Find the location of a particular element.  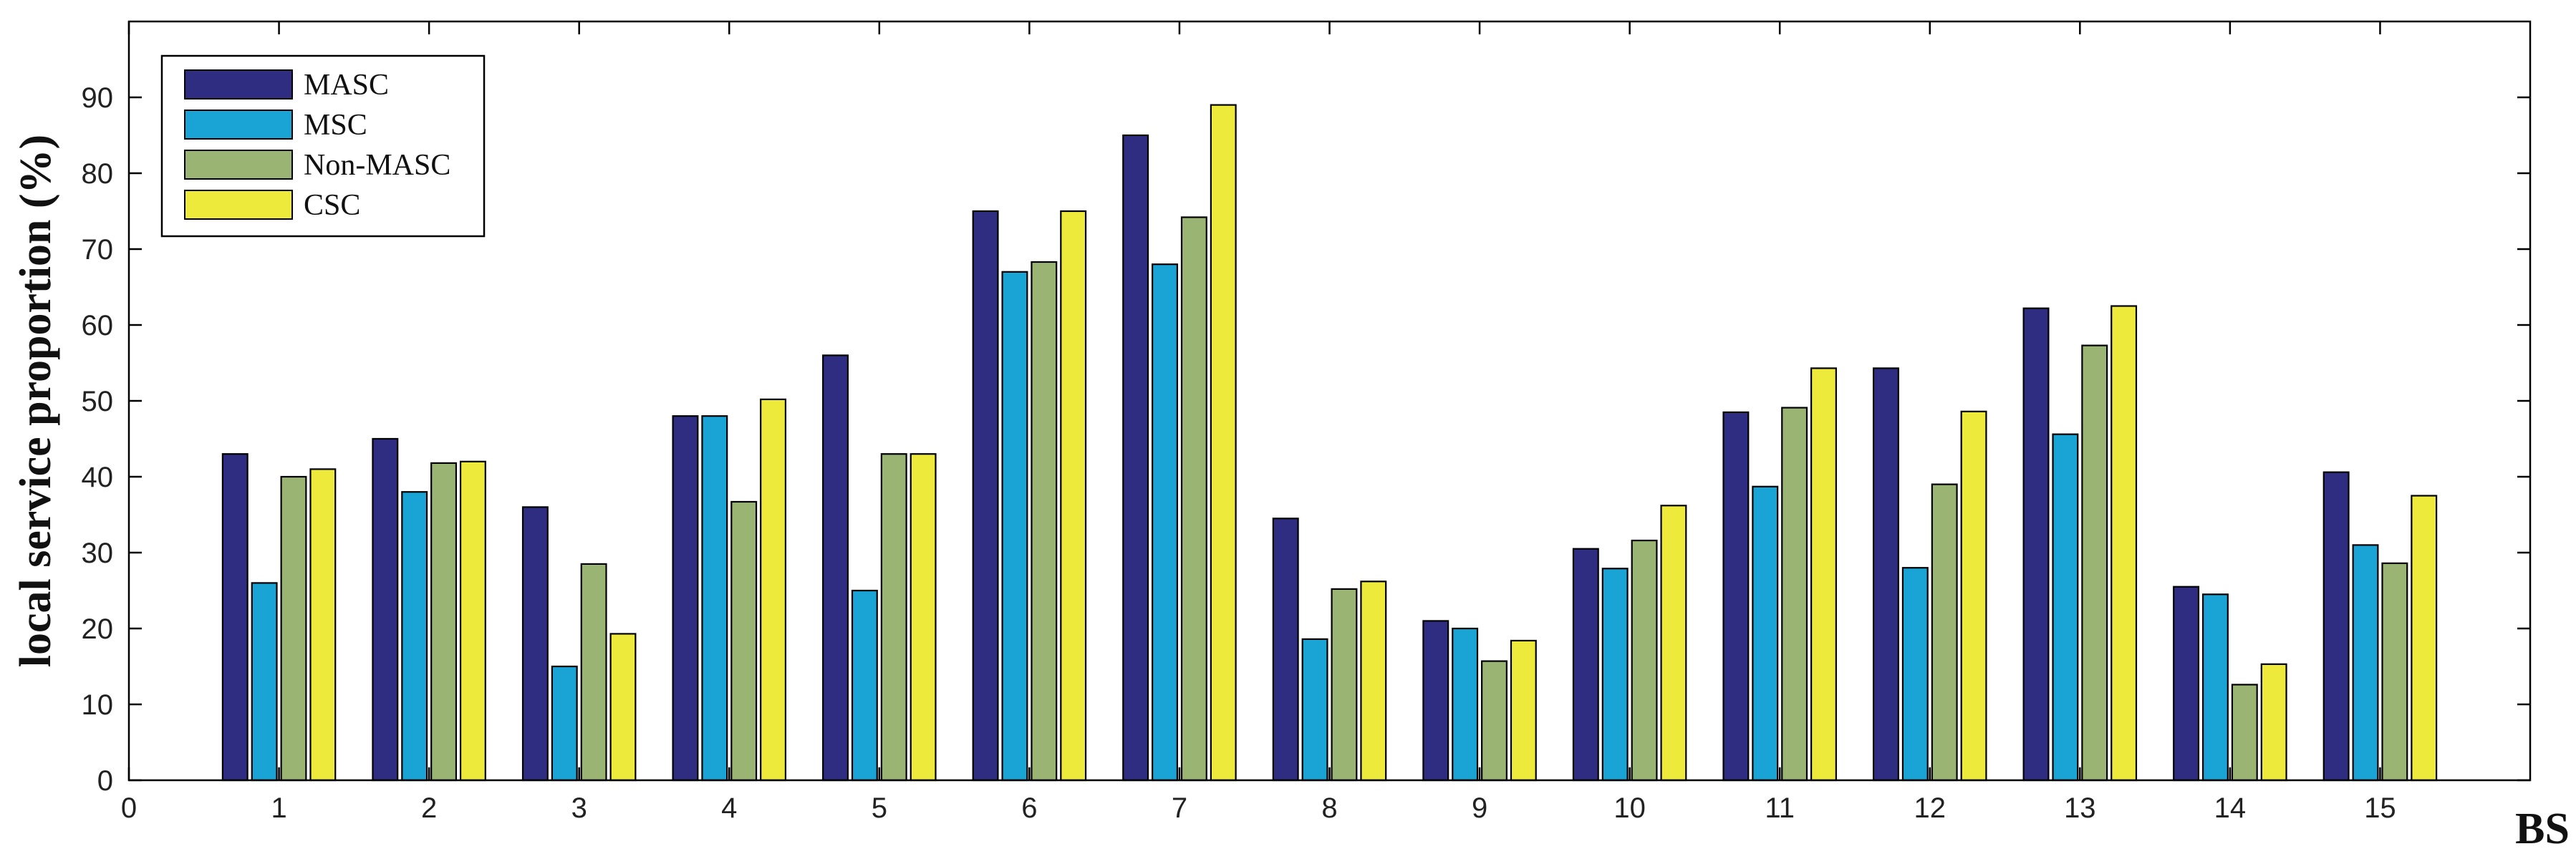

y-tick-label: 60 is located at coordinates (98, 325).